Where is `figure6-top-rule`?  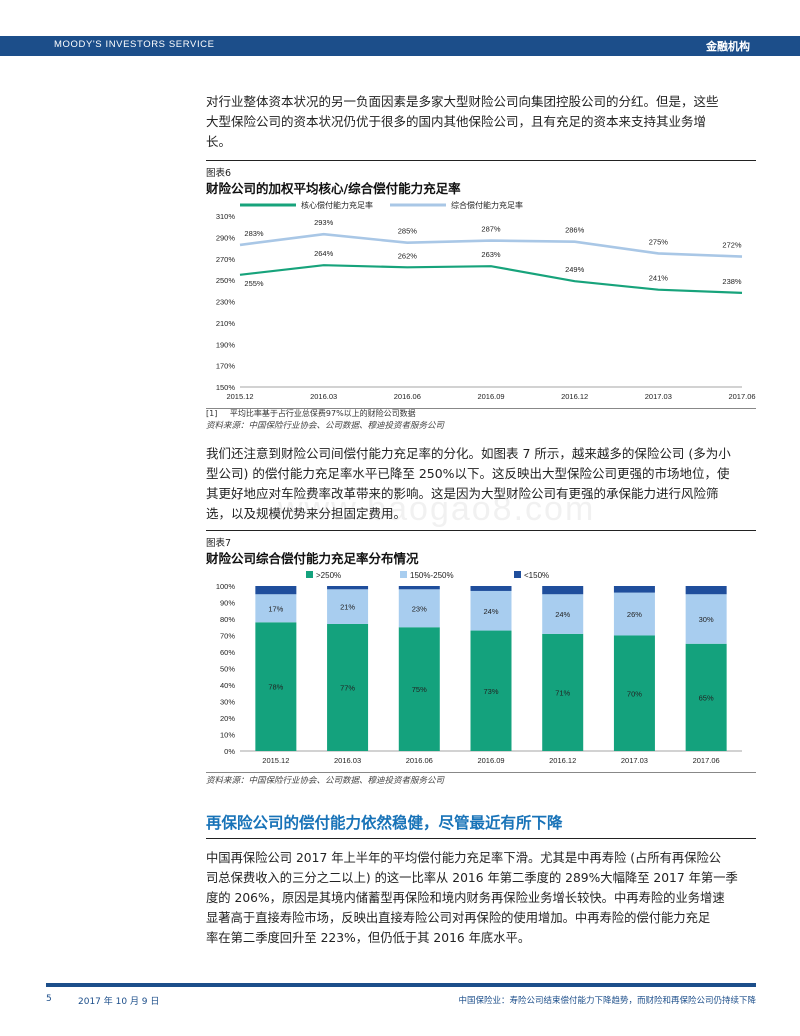 figure6-top-rule is located at coordinates (481, 160).